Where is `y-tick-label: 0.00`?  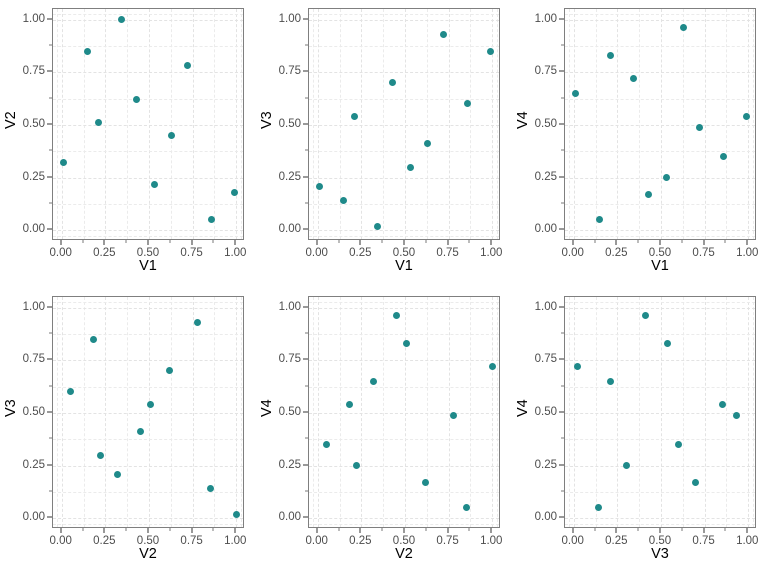 y-tick-label: 0.00 is located at coordinates (33, 517).